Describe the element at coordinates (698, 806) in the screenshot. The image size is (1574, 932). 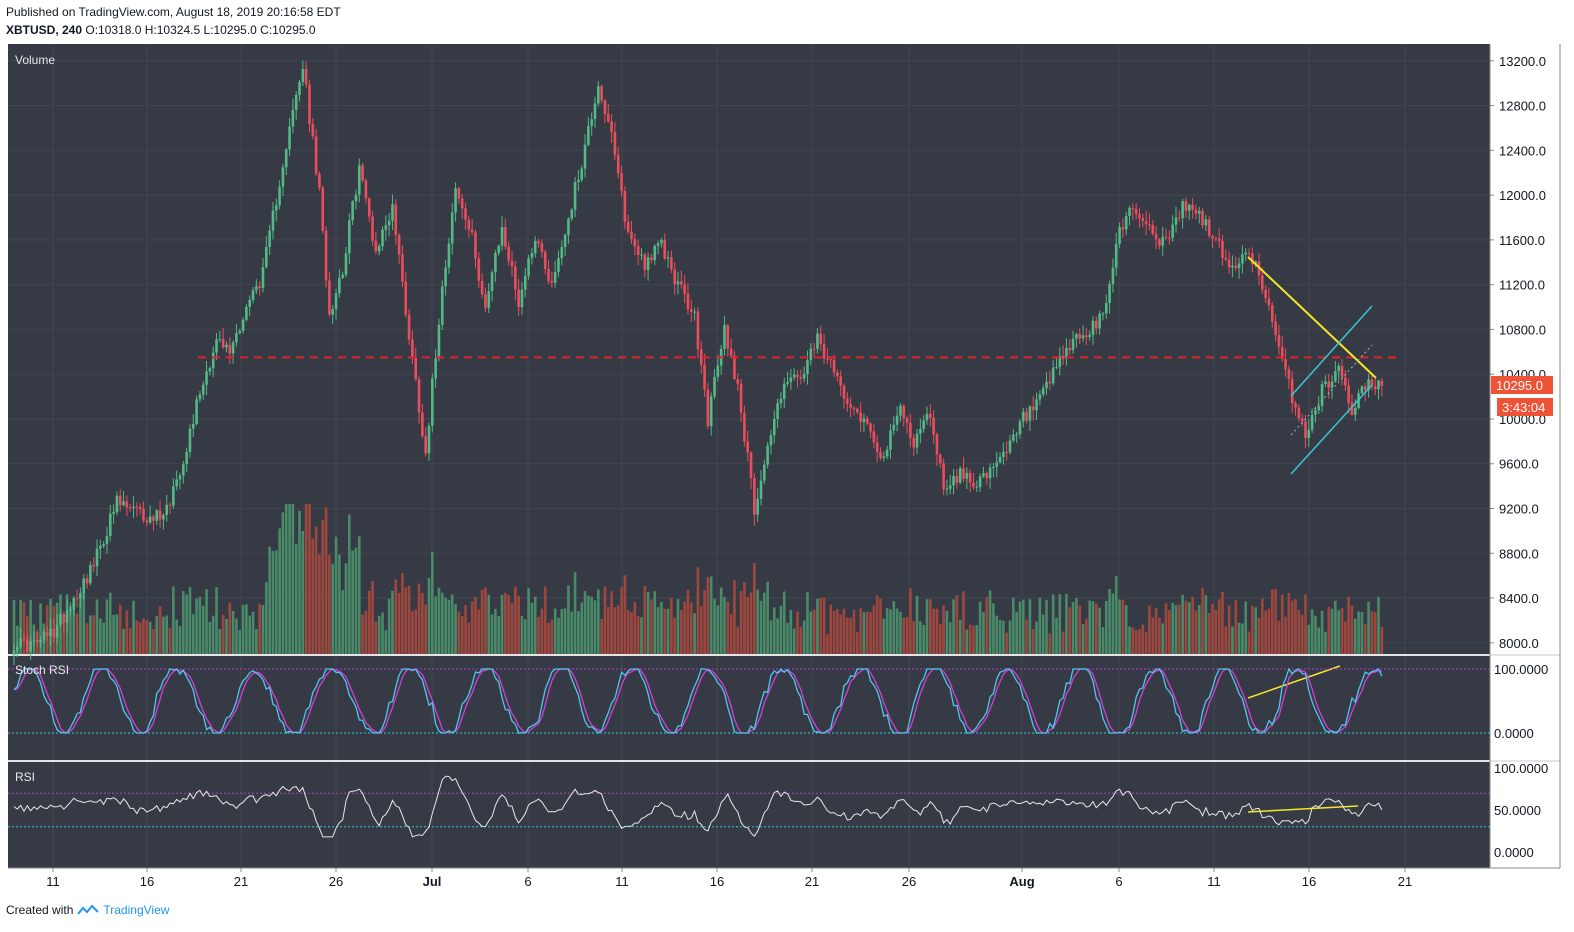
I see `rsi-line` at that location.